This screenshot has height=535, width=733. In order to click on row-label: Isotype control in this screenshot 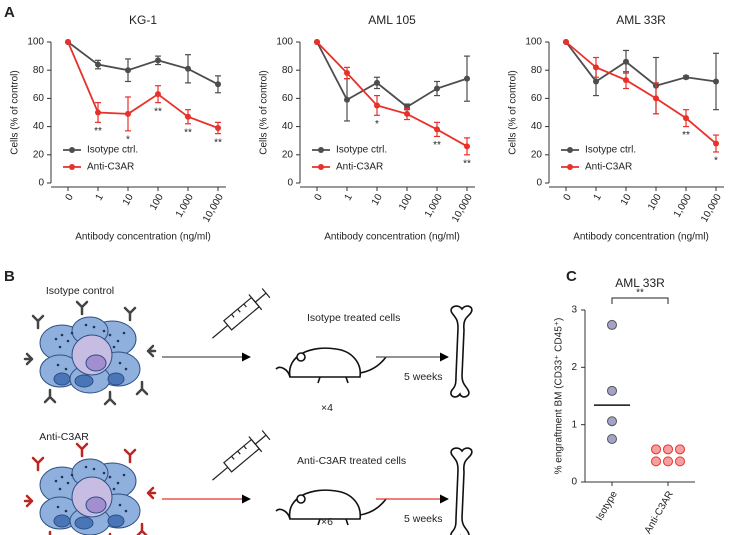, I will do `click(80, 291)`.